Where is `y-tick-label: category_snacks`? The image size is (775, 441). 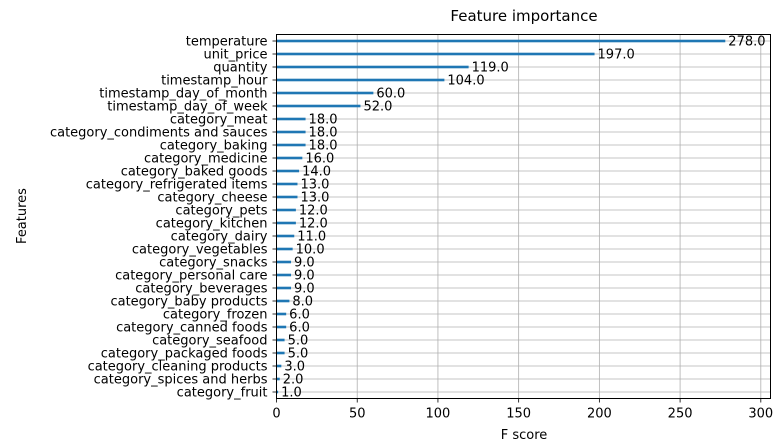 y-tick-label: category_snacks is located at coordinates (213, 263).